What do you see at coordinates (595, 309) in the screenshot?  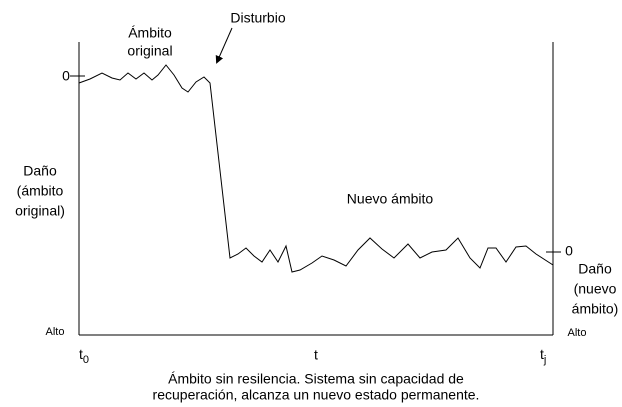 I see `right-axis-title: ámbito)` at bounding box center [595, 309].